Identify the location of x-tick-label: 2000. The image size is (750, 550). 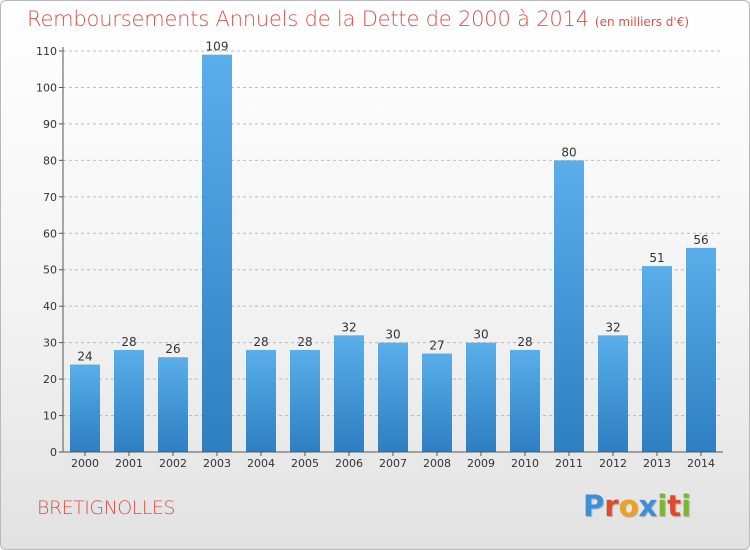
(85, 463).